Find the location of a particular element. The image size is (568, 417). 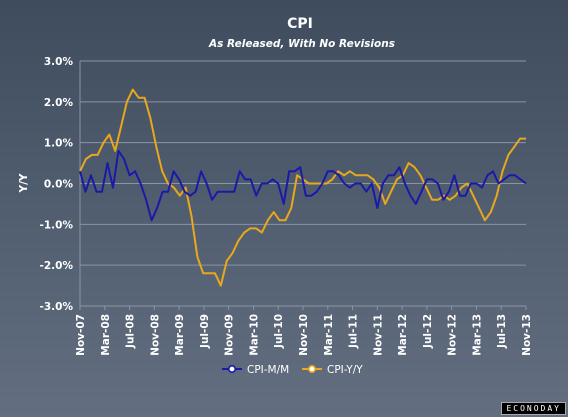

x-tick-label: Jul-12 is located at coordinates (428, 331).